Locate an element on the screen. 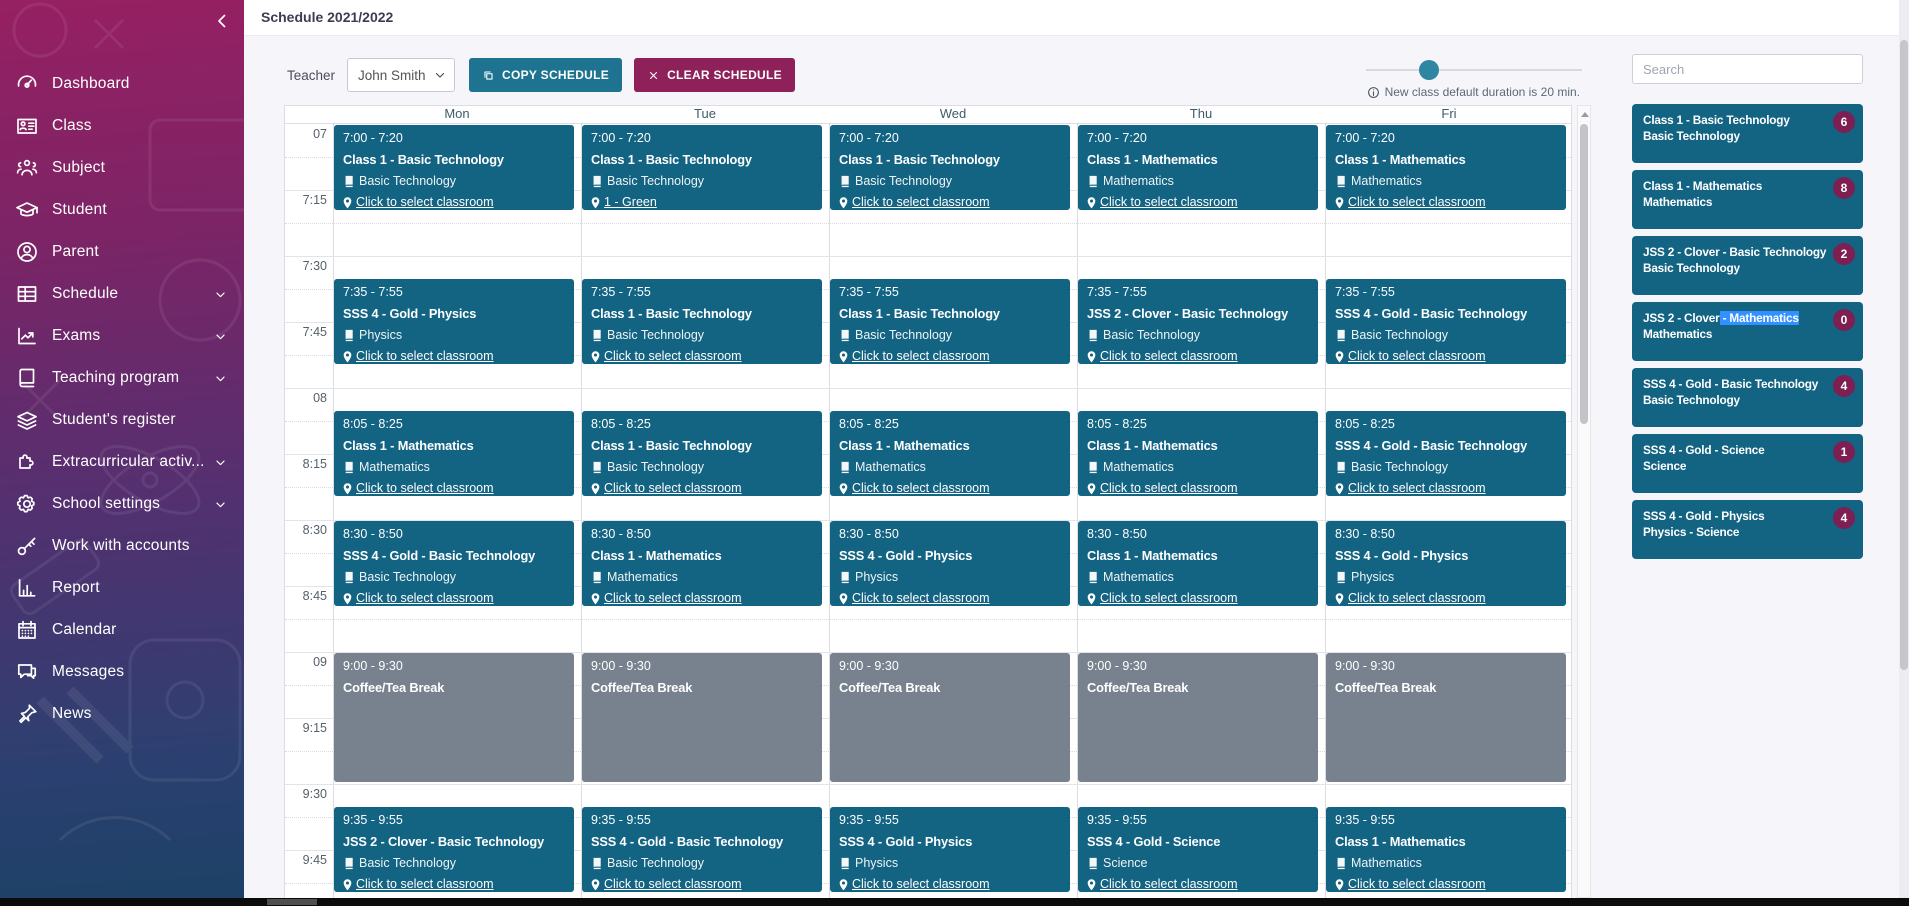  sidebar-item-school-settings: School settings is located at coordinates (122, 504).